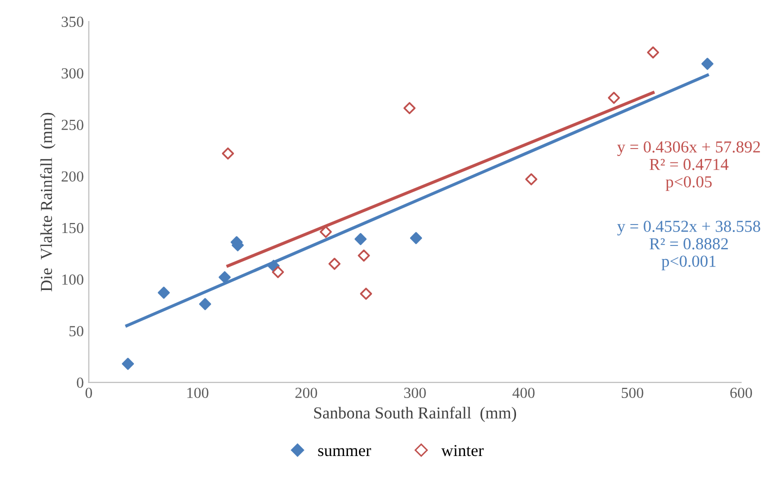 Image resolution: width=772 pixels, height=478 pixels. I want to click on y-tick-label: 250, so click(73, 125).